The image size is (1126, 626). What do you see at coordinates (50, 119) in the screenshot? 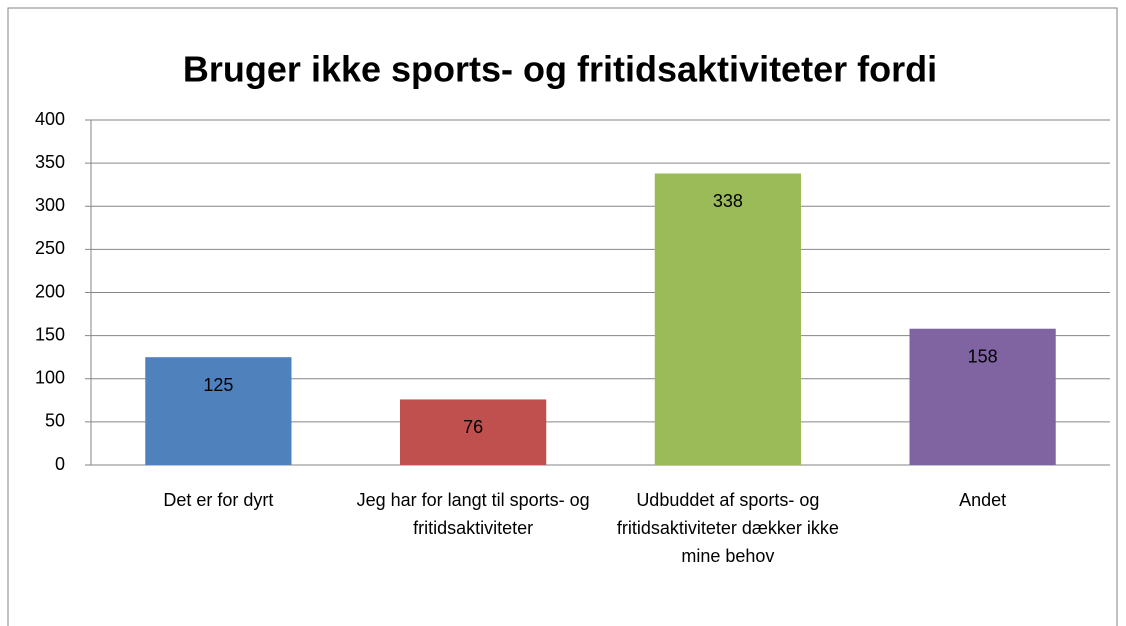
I see `y-tick-label: 400` at bounding box center [50, 119].